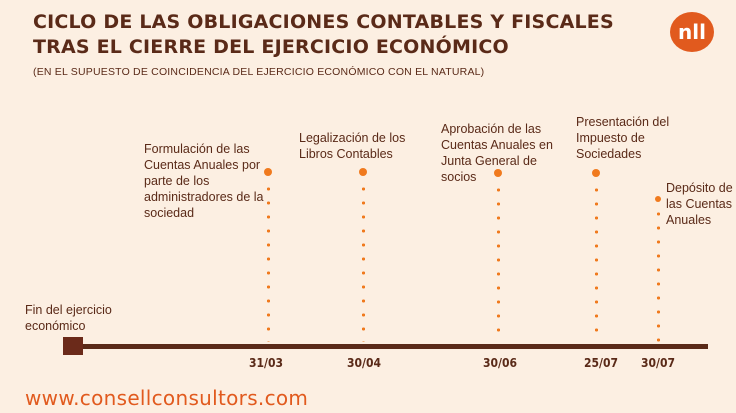  I want to click on title-line-2: TRAS EL CIERRE DEL EJERCICIO ECONÓMICO, so click(271, 47).